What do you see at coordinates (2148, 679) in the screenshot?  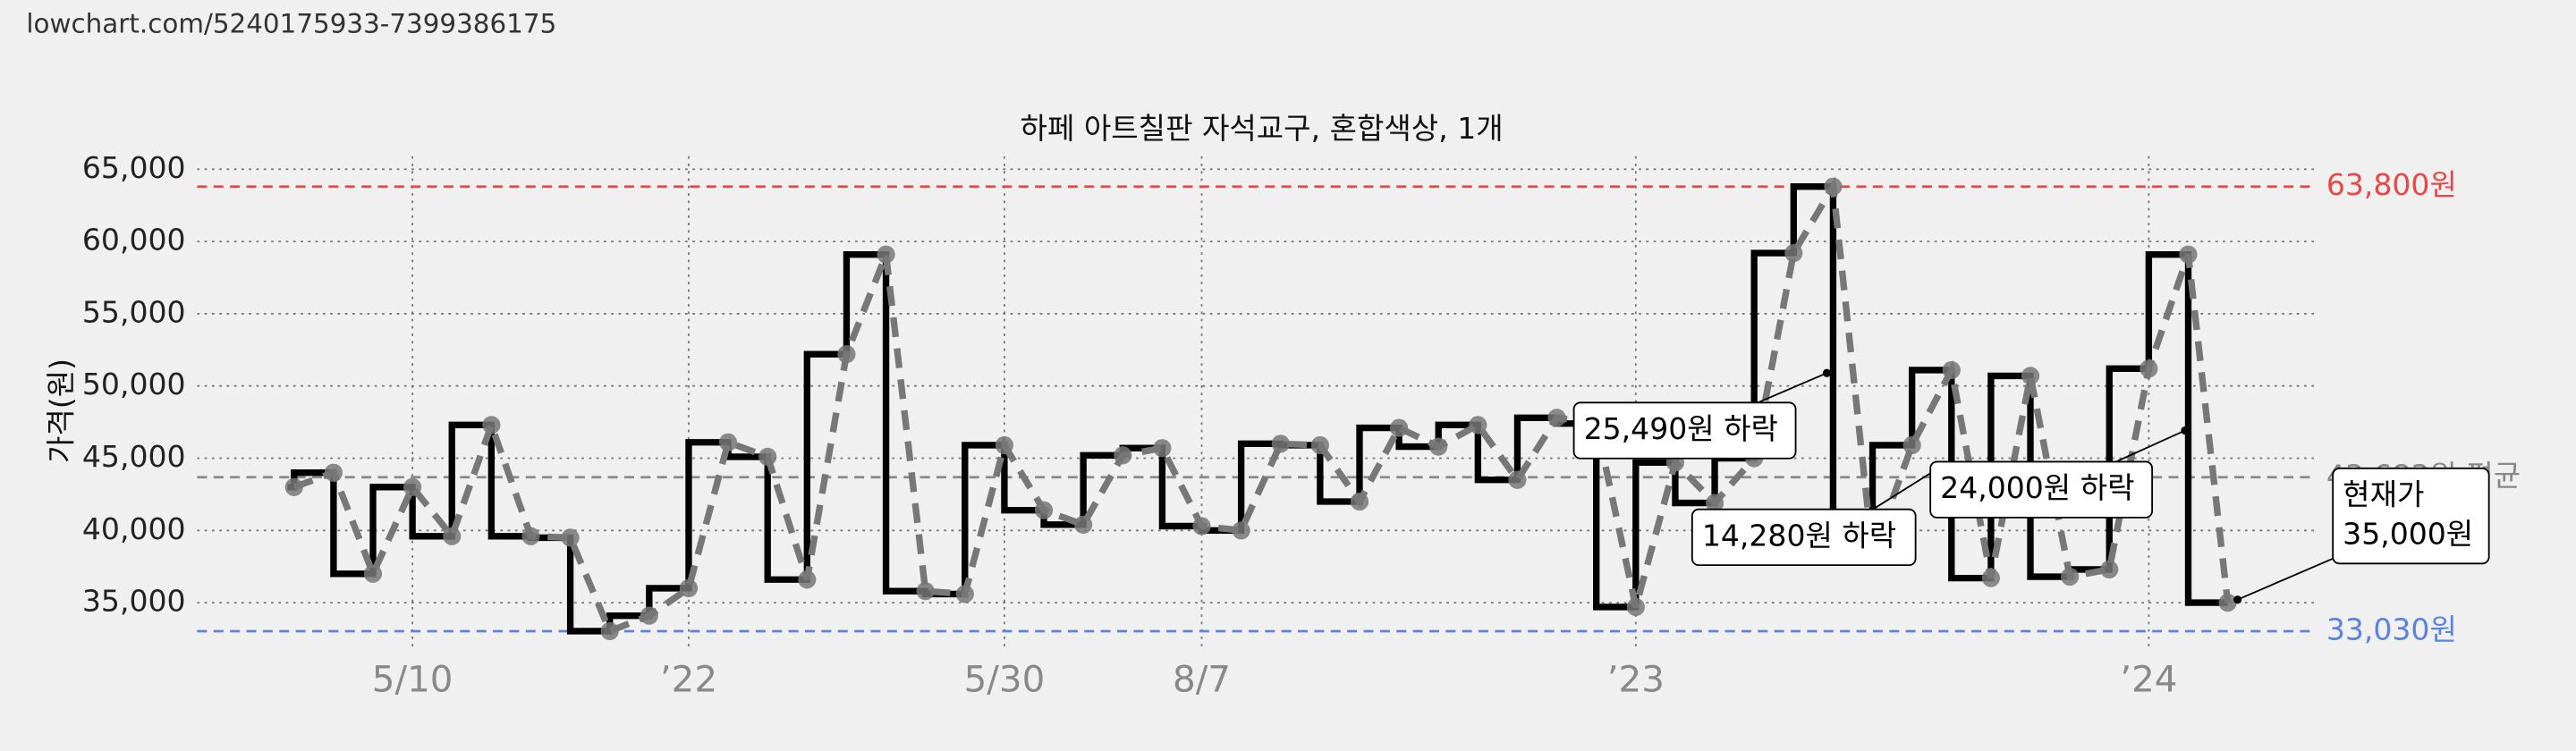 I see `x-tick-label: ’24` at bounding box center [2148, 679].